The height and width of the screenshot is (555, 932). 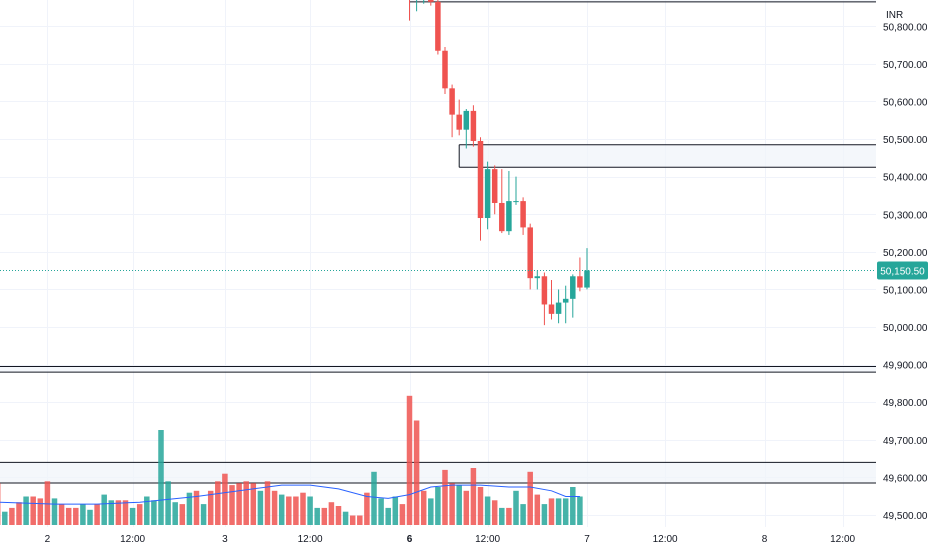 What do you see at coordinates (902, 271) in the screenshot?
I see `last-price-label: 50,150.50` at bounding box center [902, 271].